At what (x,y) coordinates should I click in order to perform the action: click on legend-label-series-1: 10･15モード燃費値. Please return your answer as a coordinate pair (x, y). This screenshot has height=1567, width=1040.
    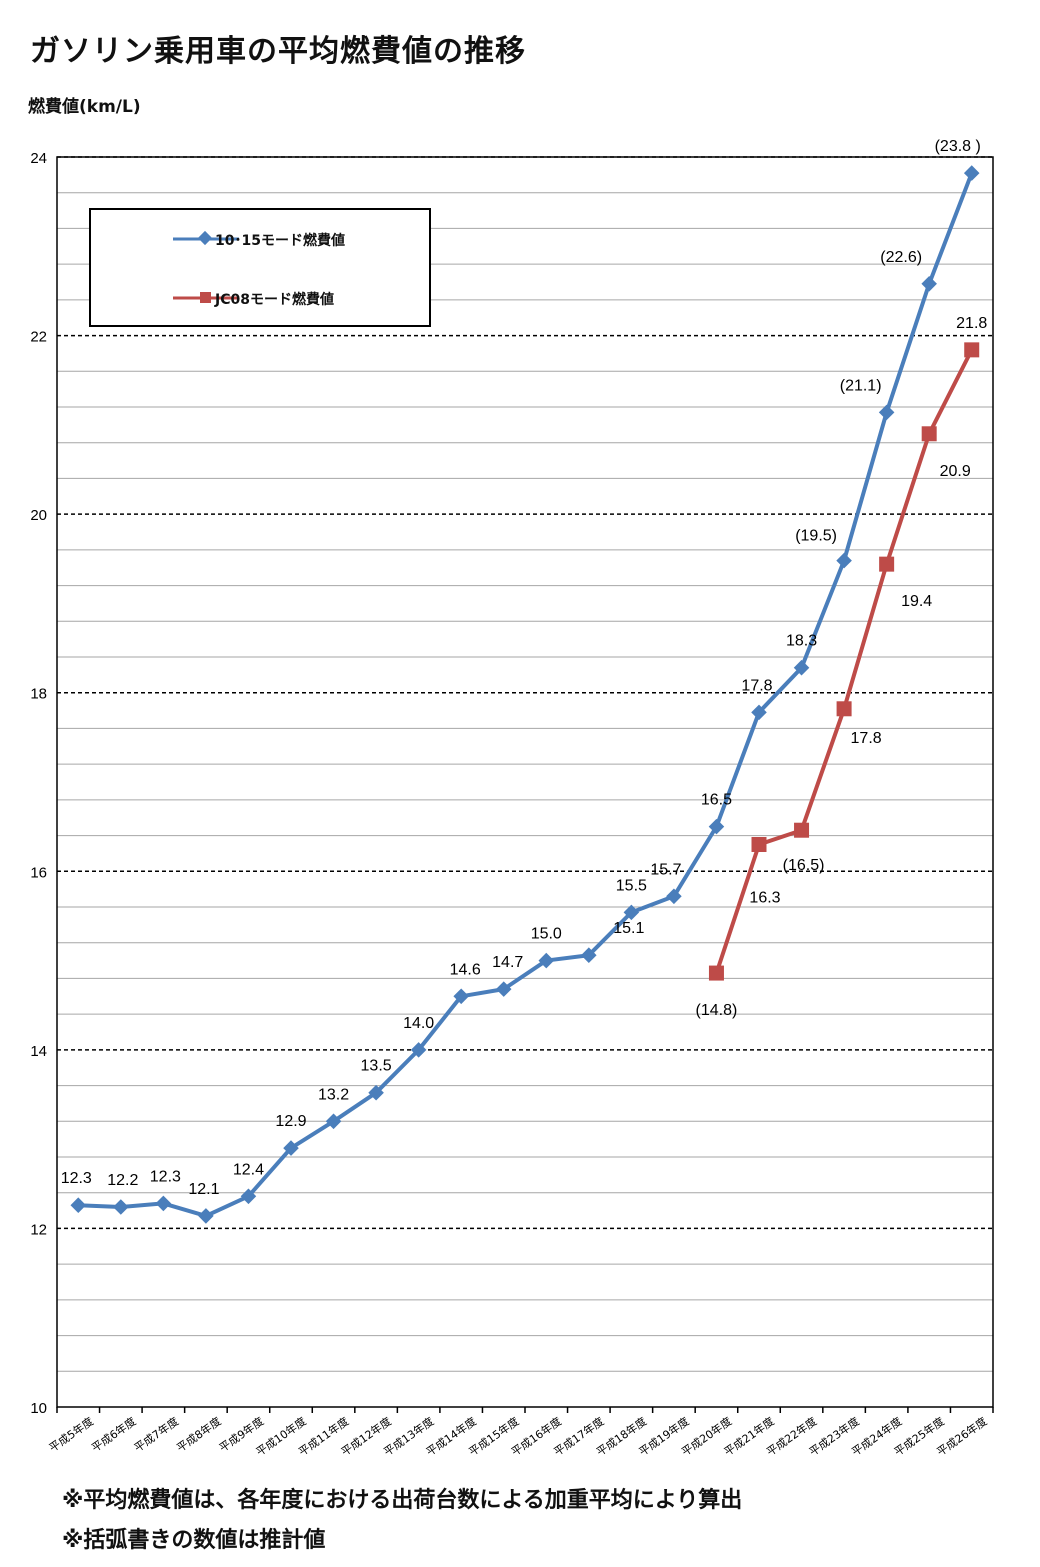
    Looking at the image, I should click on (280, 241).